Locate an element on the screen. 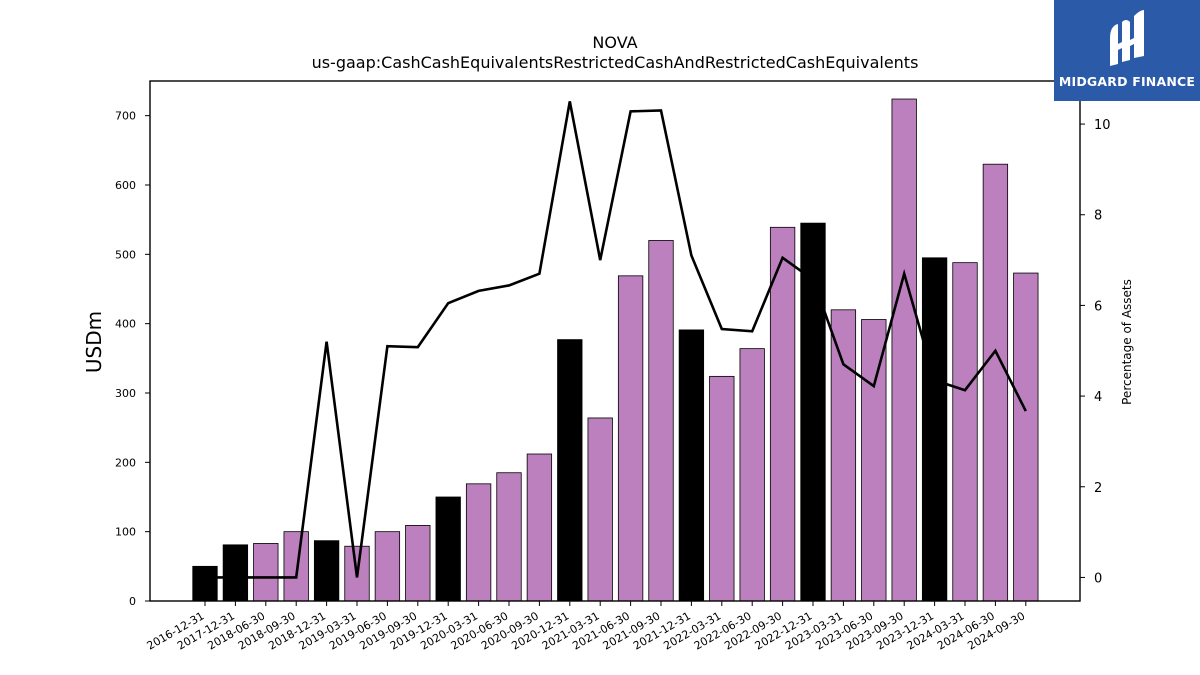 This screenshot has height=675, width=1200. y2-axis-label: Percentage of Assets is located at coordinates (1127, 342).